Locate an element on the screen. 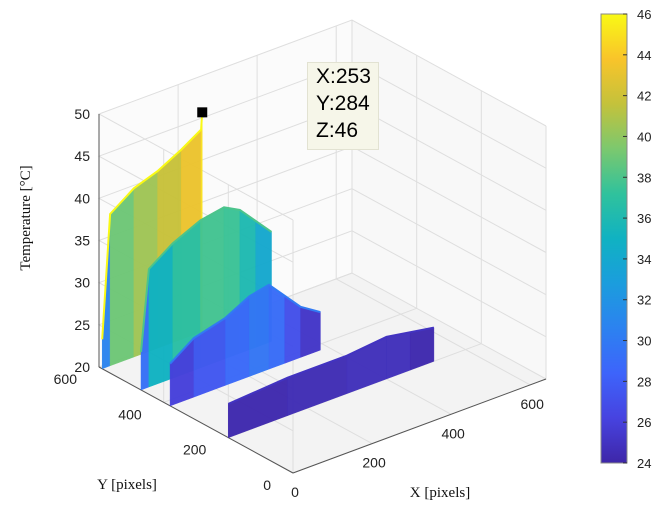  x-axis-title: X [pixels] is located at coordinates (440, 493).